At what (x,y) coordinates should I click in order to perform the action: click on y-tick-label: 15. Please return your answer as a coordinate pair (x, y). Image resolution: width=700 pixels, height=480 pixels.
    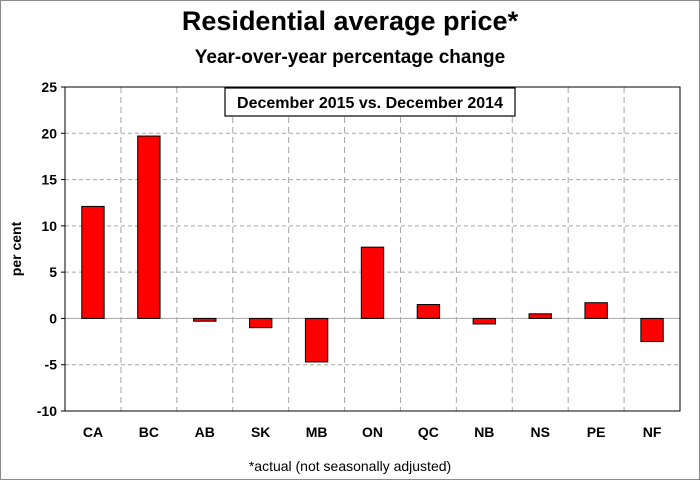
    Looking at the image, I should click on (49, 180).